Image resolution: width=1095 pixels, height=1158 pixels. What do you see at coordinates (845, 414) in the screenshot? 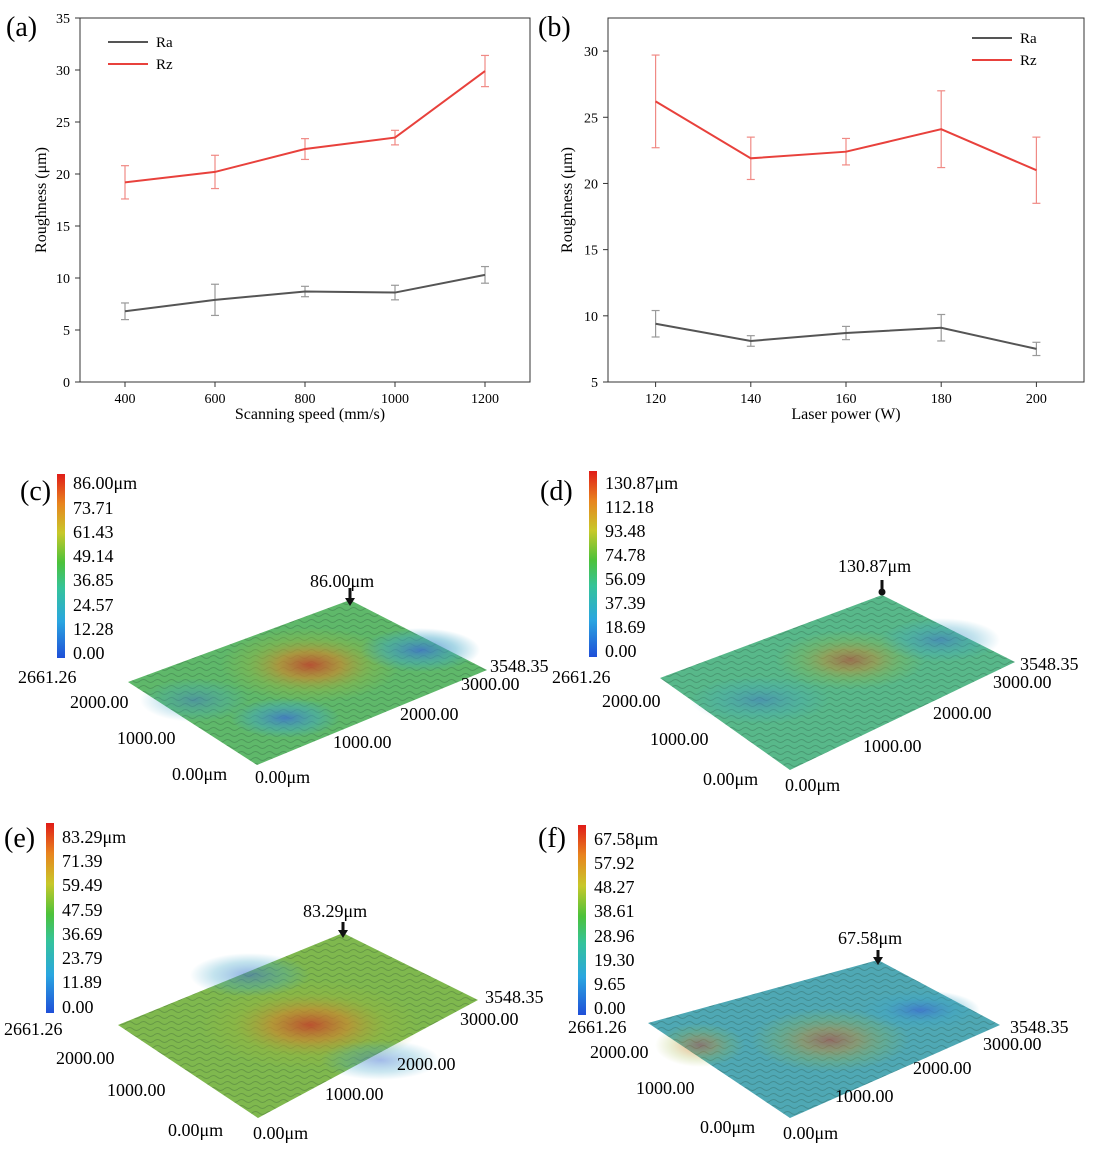
I see `x-axis-title-b: Laser power (W)` at bounding box center [845, 414].